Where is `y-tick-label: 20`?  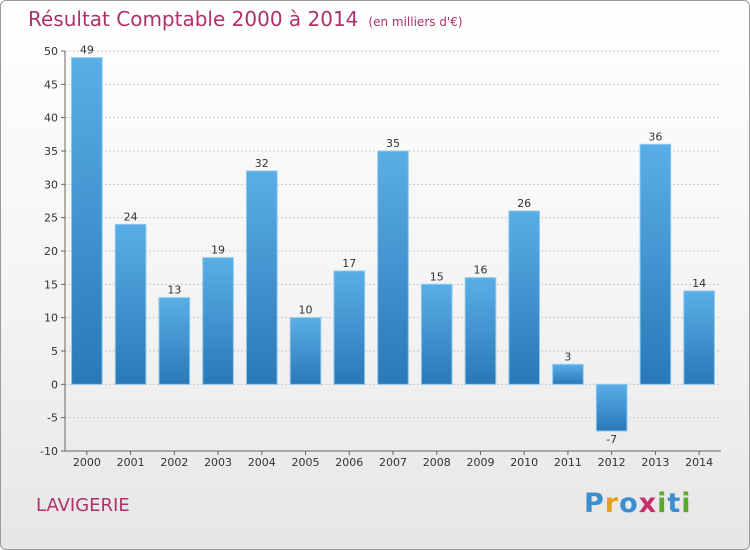
y-tick-label: 20 is located at coordinates (51, 251).